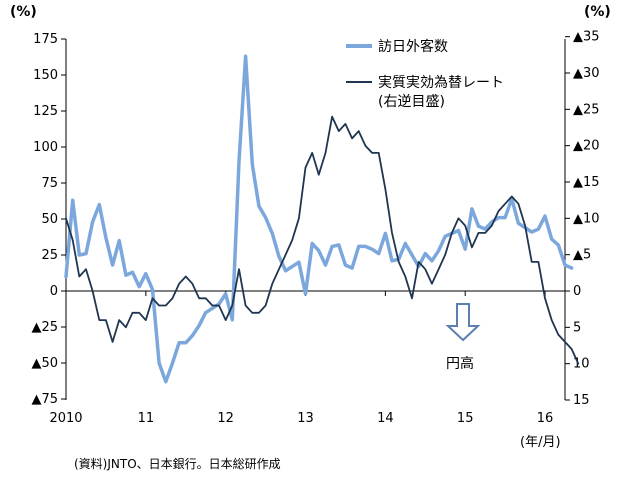 The width and height of the screenshot is (633, 484). What do you see at coordinates (44, 327) in the screenshot?
I see `left-tick-label: ▲25` at bounding box center [44, 327].